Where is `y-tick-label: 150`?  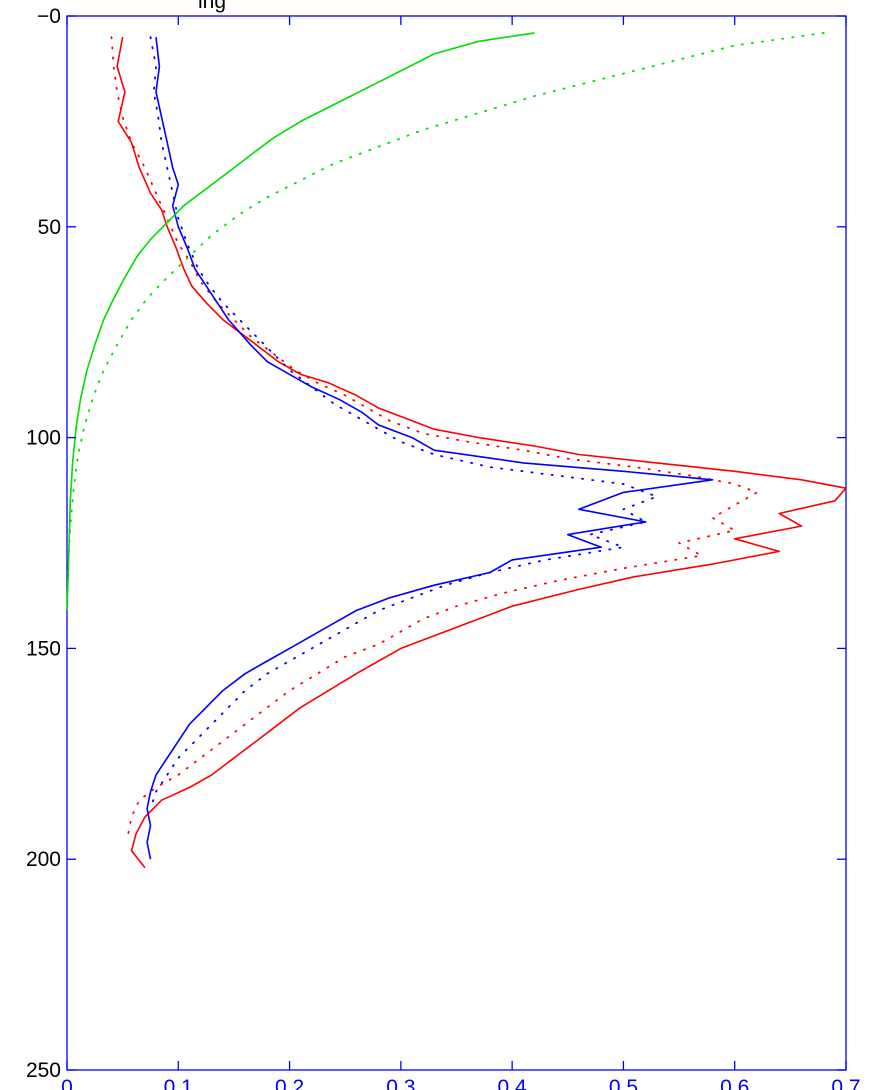 y-tick-label: 150 is located at coordinates (43, 648).